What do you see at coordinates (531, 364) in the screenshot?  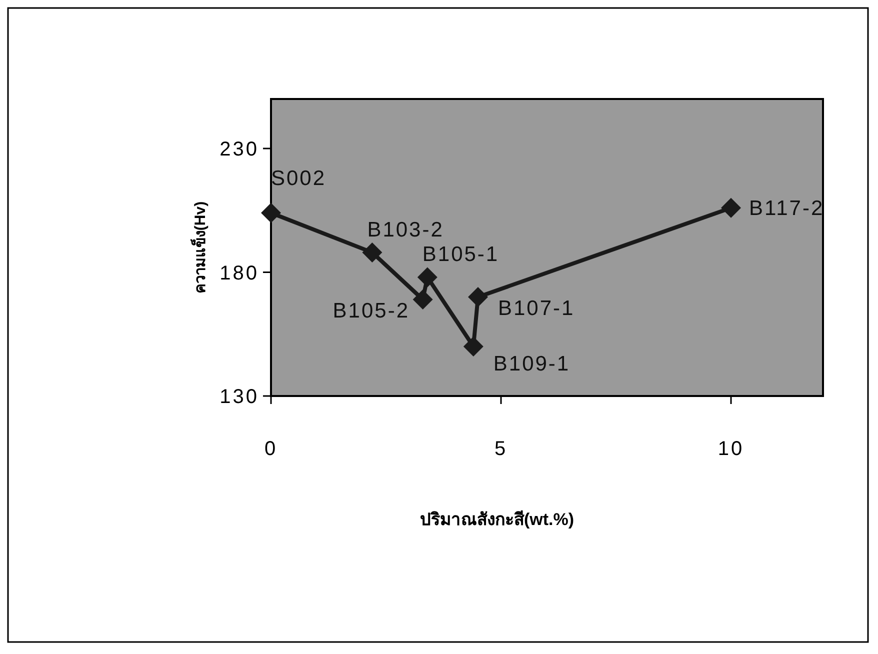 I see `annotation: B109-1` at bounding box center [531, 364].